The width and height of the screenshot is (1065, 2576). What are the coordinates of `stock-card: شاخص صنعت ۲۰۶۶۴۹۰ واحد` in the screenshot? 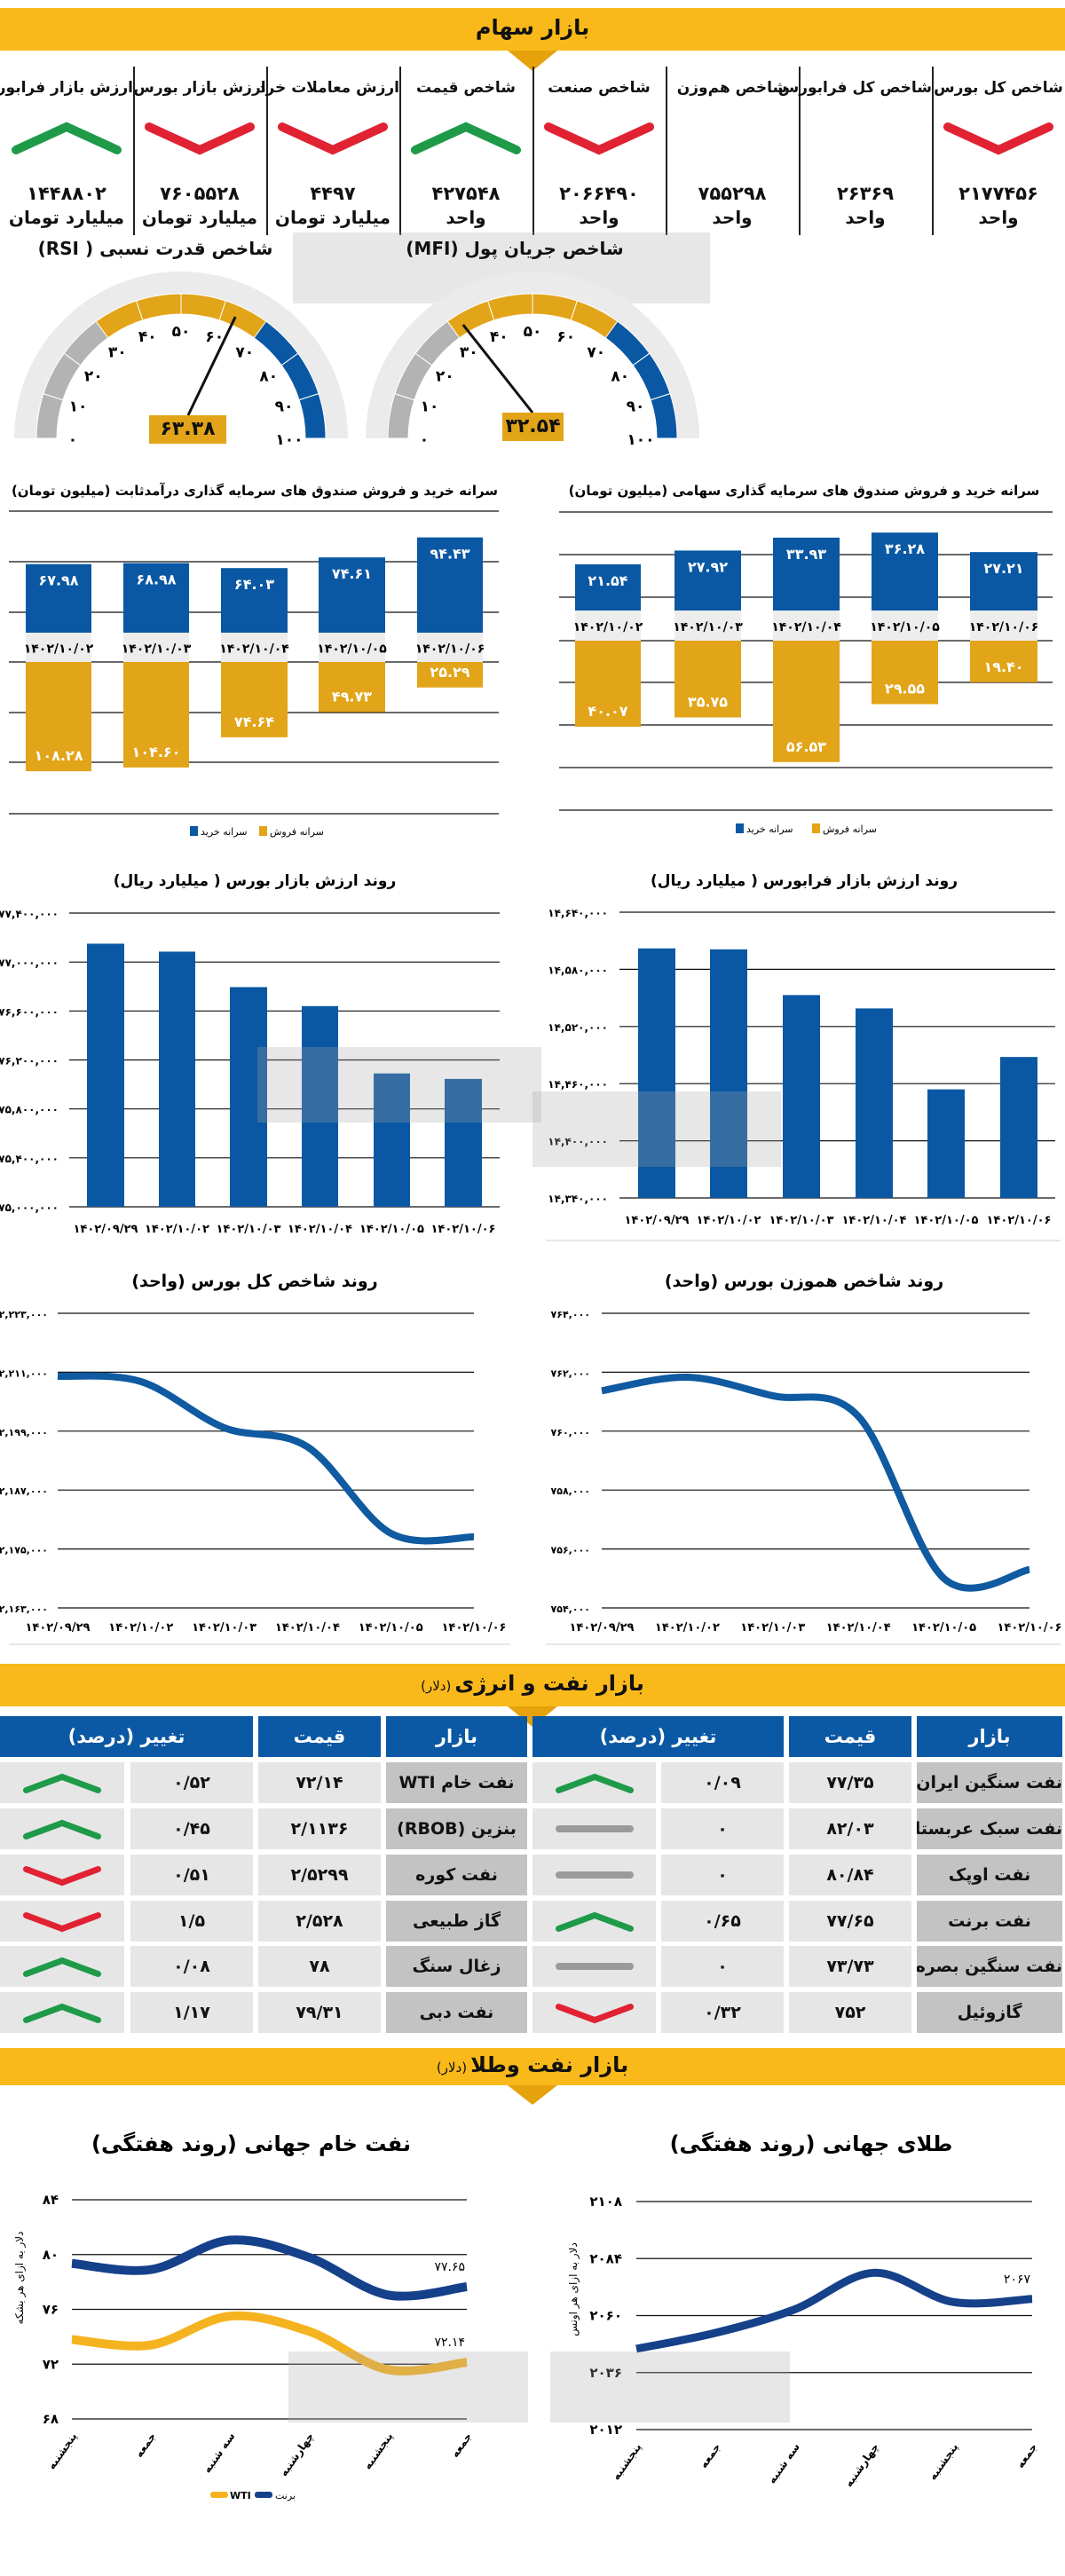 It's located at (599, 151).